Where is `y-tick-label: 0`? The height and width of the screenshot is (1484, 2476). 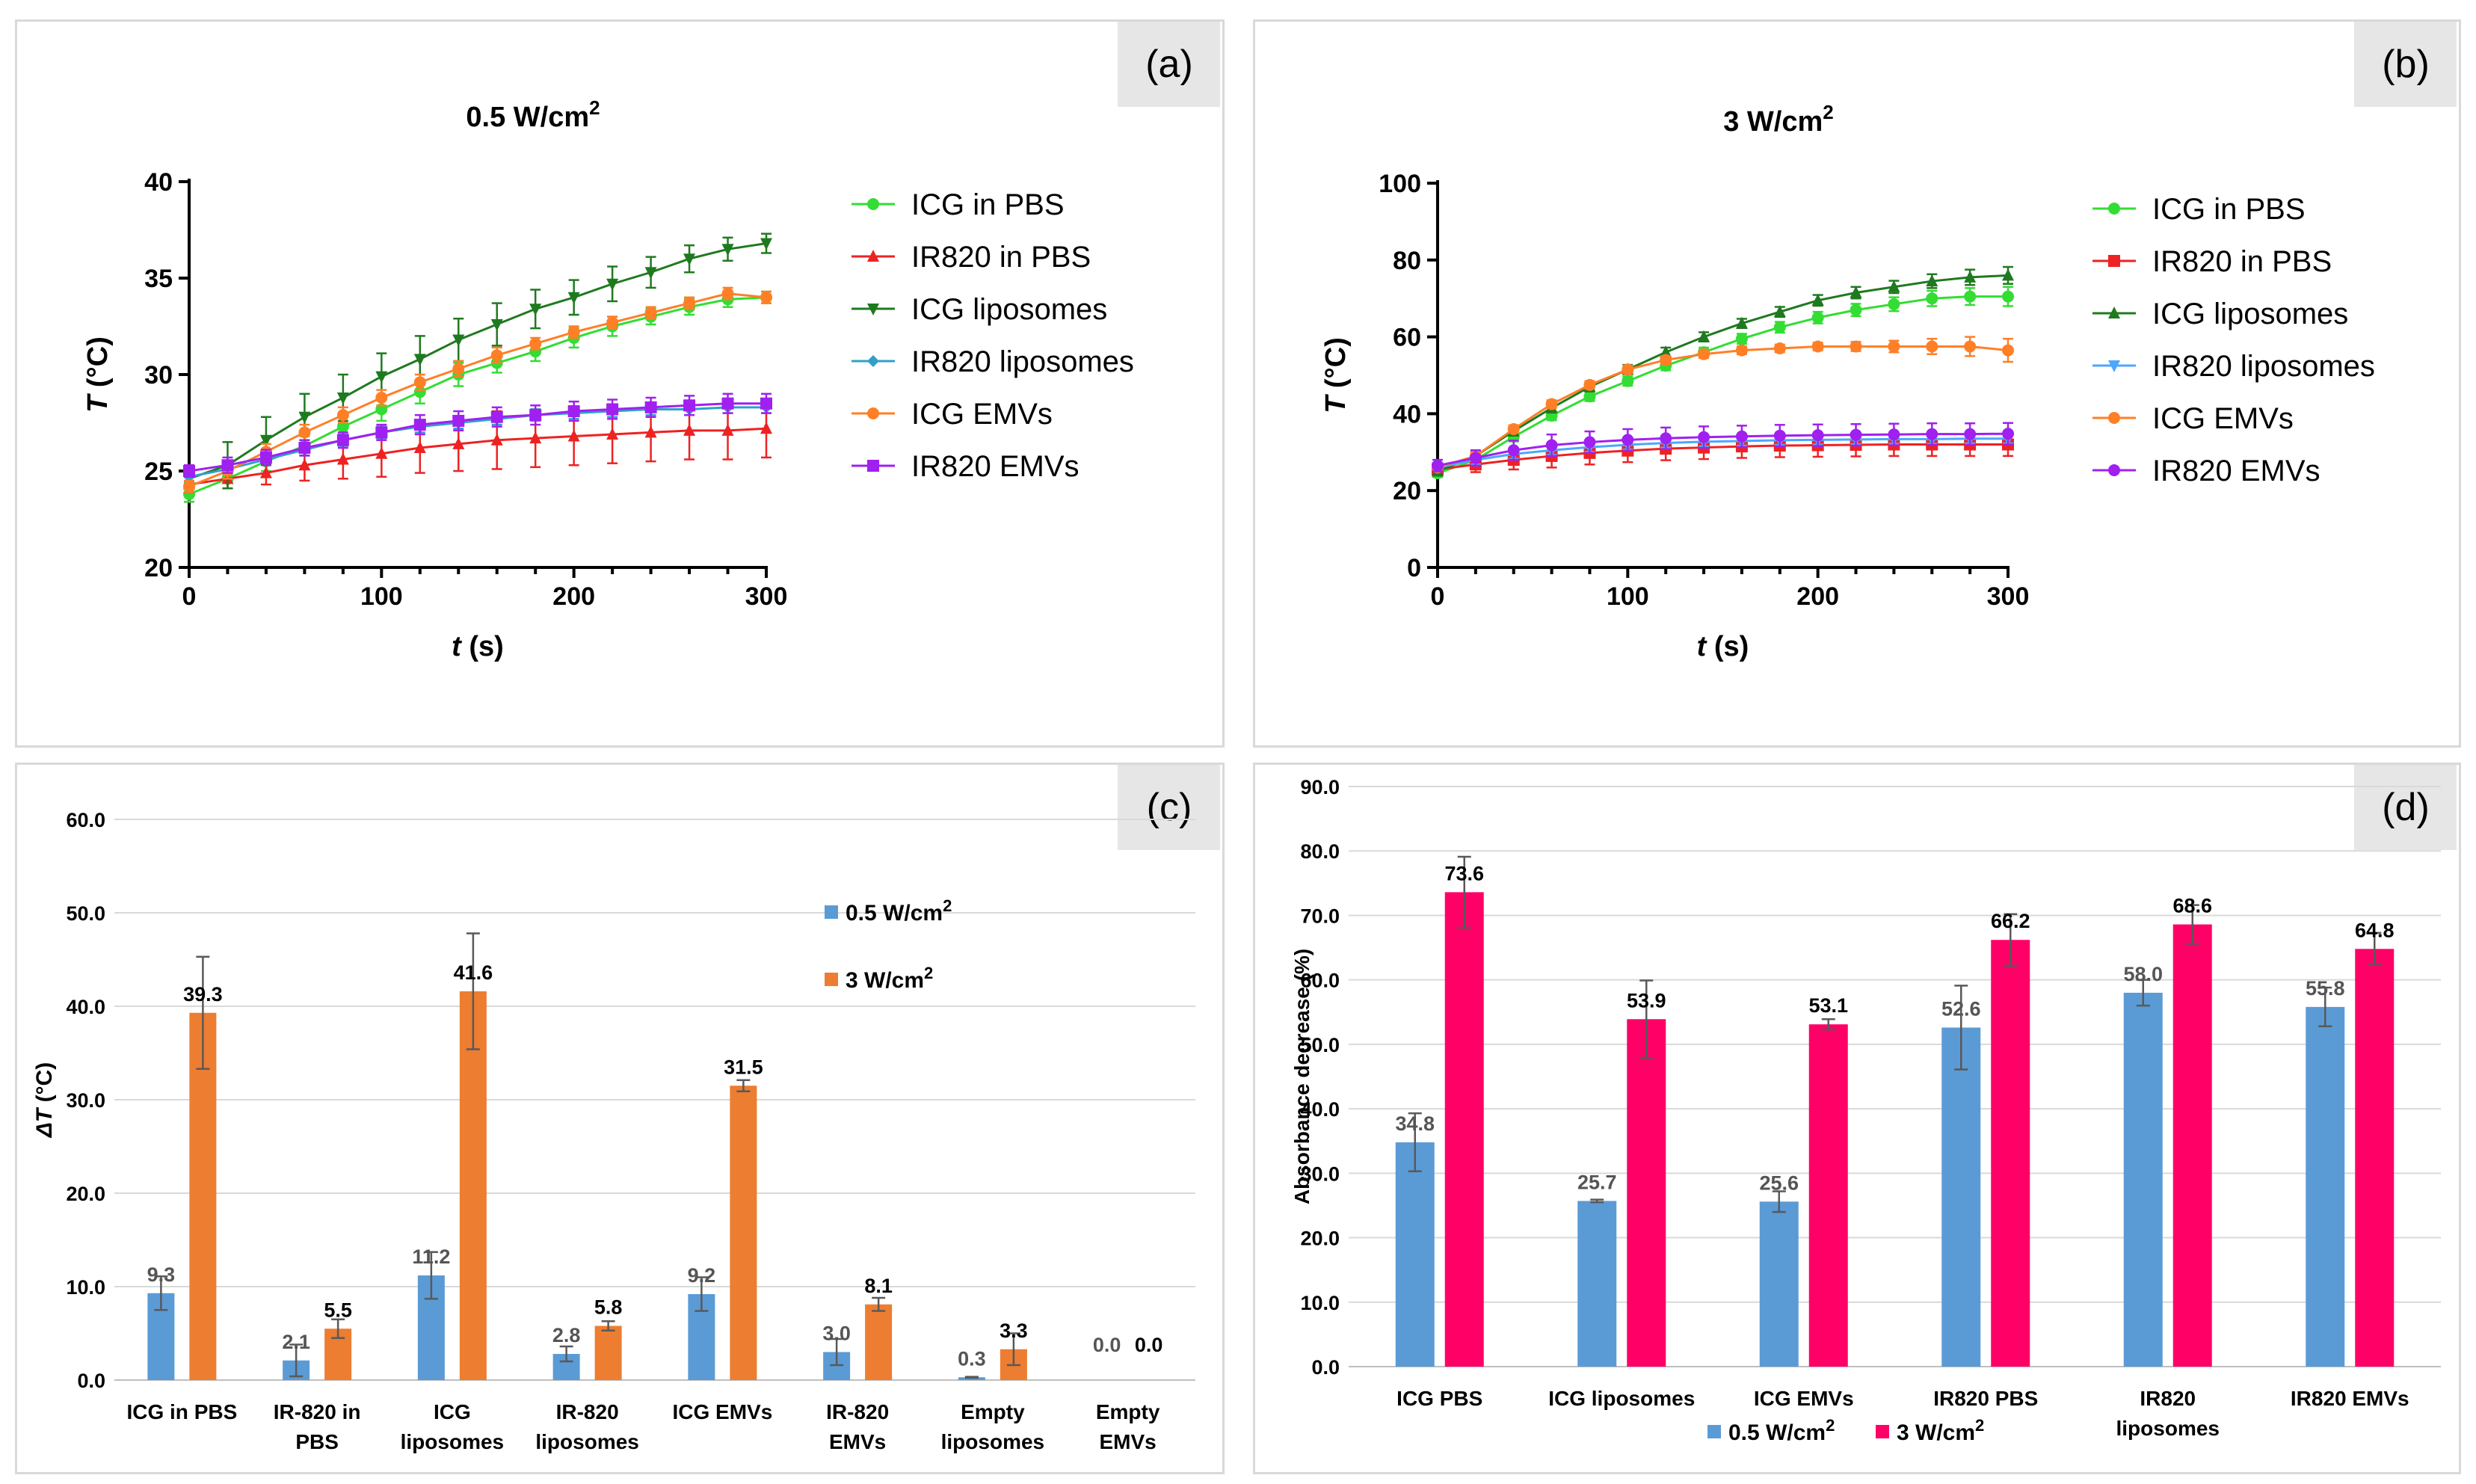
y-tick-label: 0 is located at coordinates (1414, 568).